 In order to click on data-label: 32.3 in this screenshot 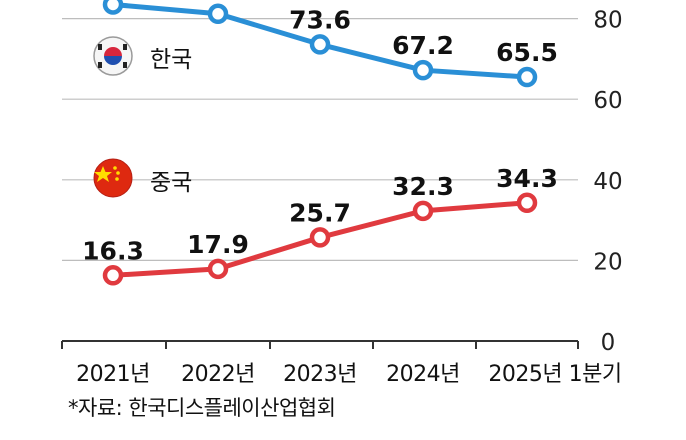, I will do `click(423, 186)`.